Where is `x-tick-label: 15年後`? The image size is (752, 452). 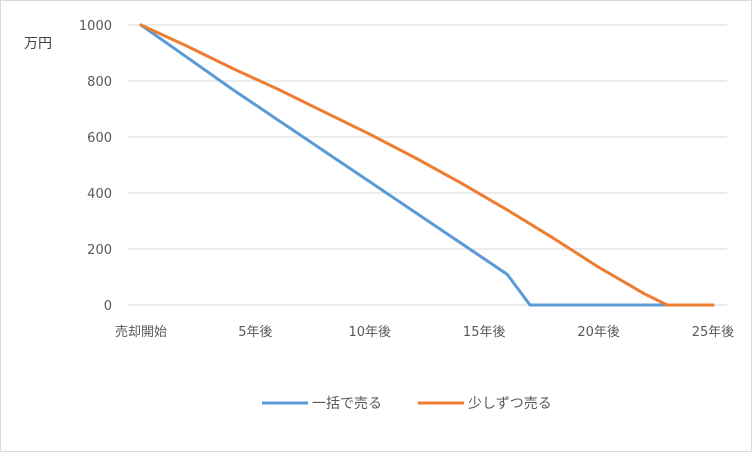
x-tick-label: 15年後 is located at coordinates (484, 332).